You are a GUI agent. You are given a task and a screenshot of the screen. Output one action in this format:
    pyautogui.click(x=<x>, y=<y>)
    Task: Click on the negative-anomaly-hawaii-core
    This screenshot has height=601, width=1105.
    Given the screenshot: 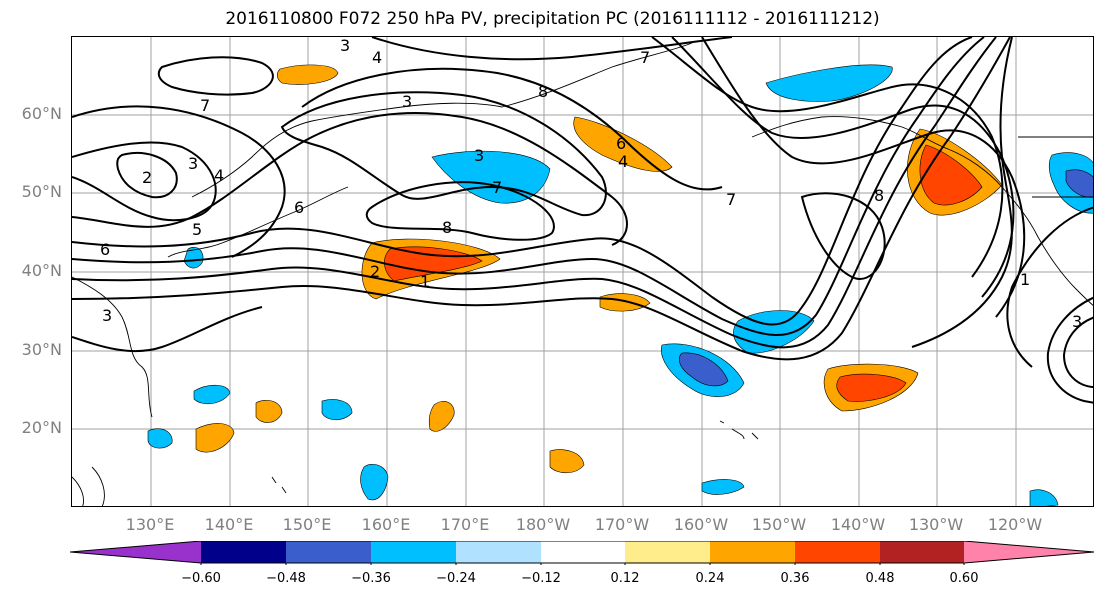 What is the action you would take?
    pyautogui.click(x=704, y=369)
    